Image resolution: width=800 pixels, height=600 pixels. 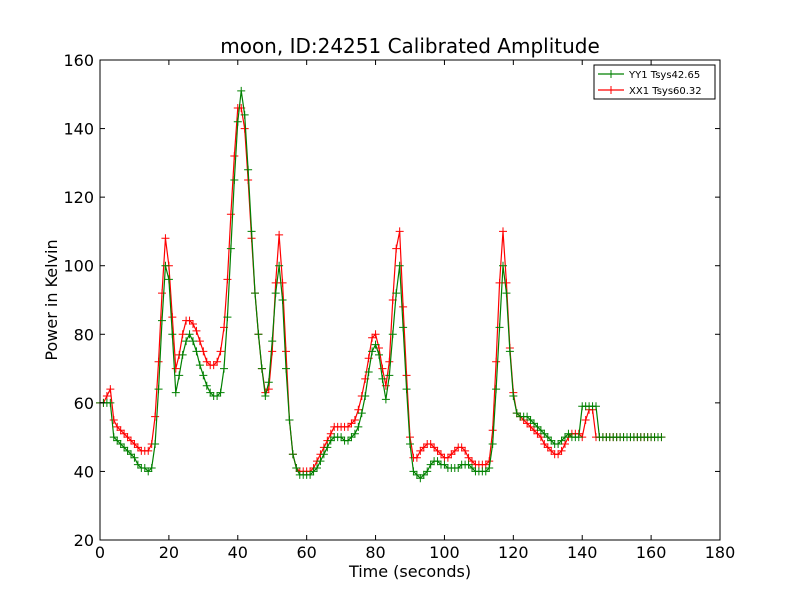 I want to click on legend-label: YY1 Tsys42.65, so click(x=664, y=75).